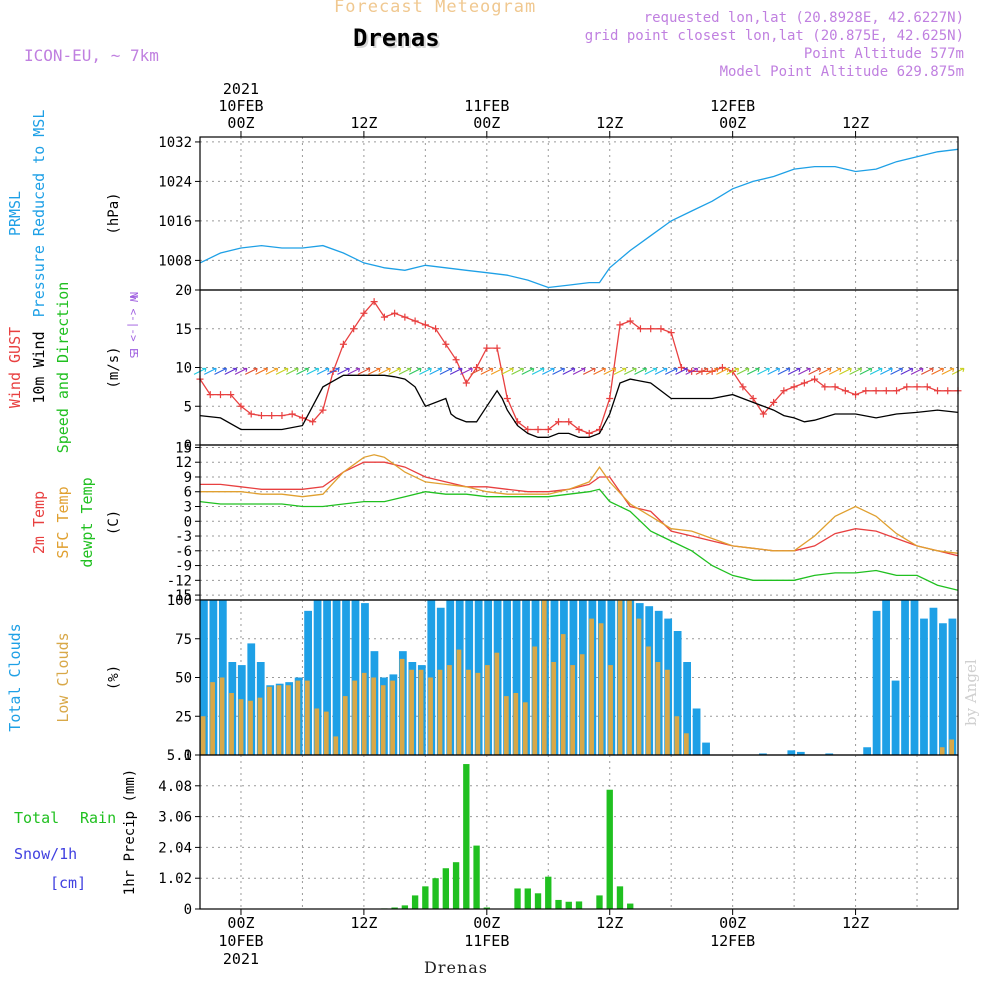 The width and height of the screenshot is (1000, 1000). I want to click on panel-precip: 0 1.02 2.04 3.06 4.08 5.1, so click(558, 833).